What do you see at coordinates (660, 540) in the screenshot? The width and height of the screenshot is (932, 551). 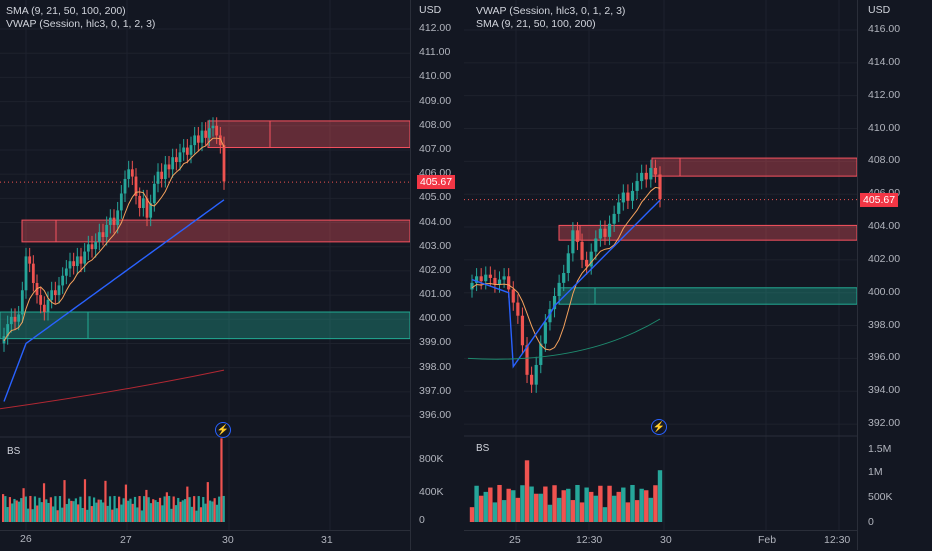 I see `right-time-axis: 25 12:30 30 Feb 12:30` at bounding box center [660, 540].